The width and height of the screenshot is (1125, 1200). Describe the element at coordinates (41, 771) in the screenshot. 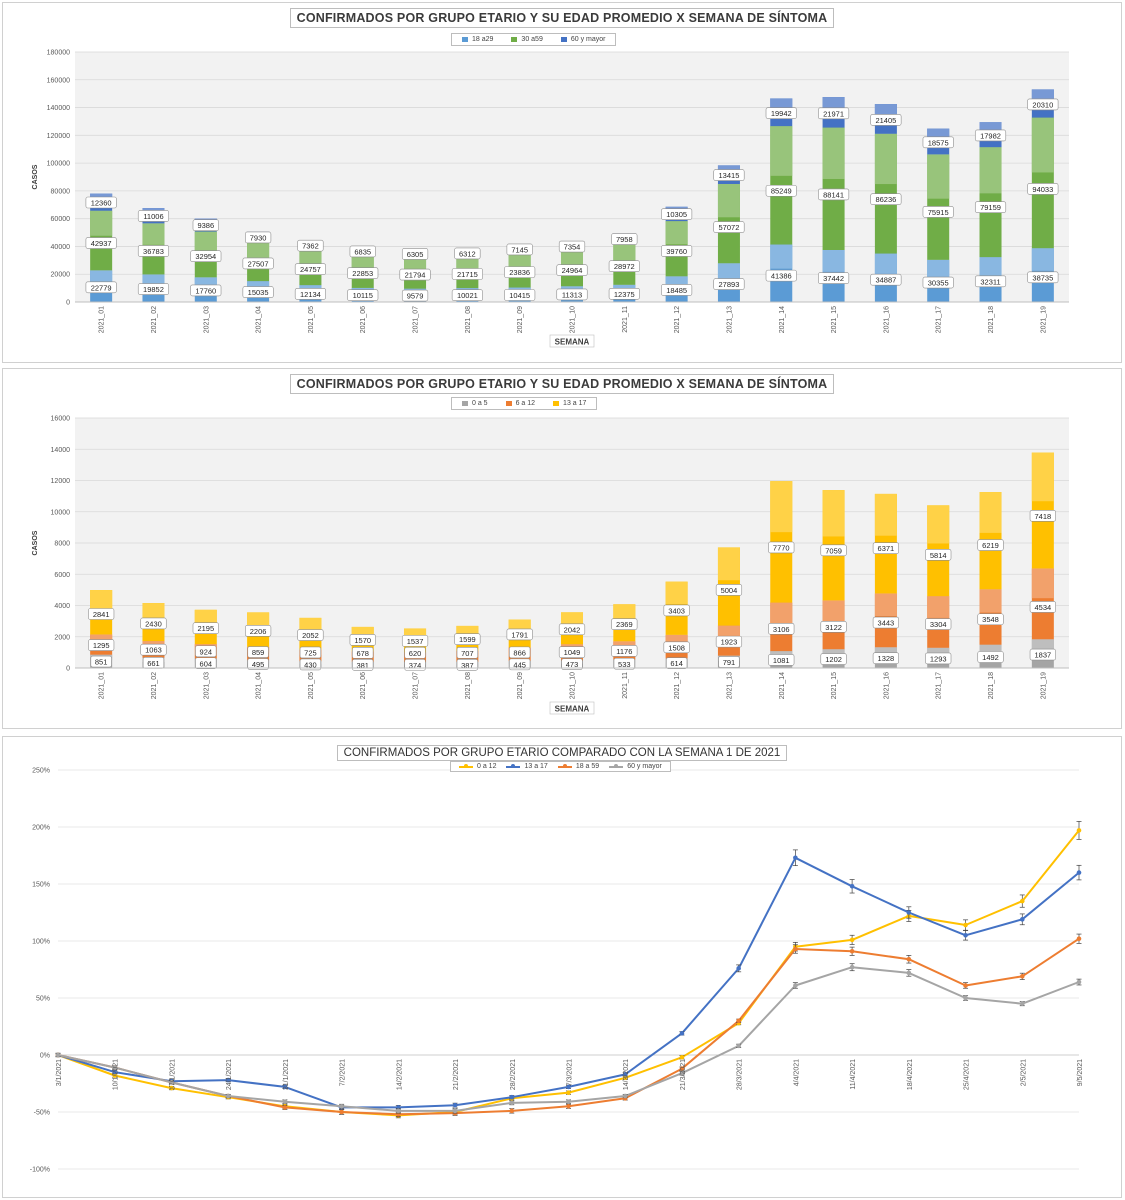

I see `y-tick-label: 250%` at that location.